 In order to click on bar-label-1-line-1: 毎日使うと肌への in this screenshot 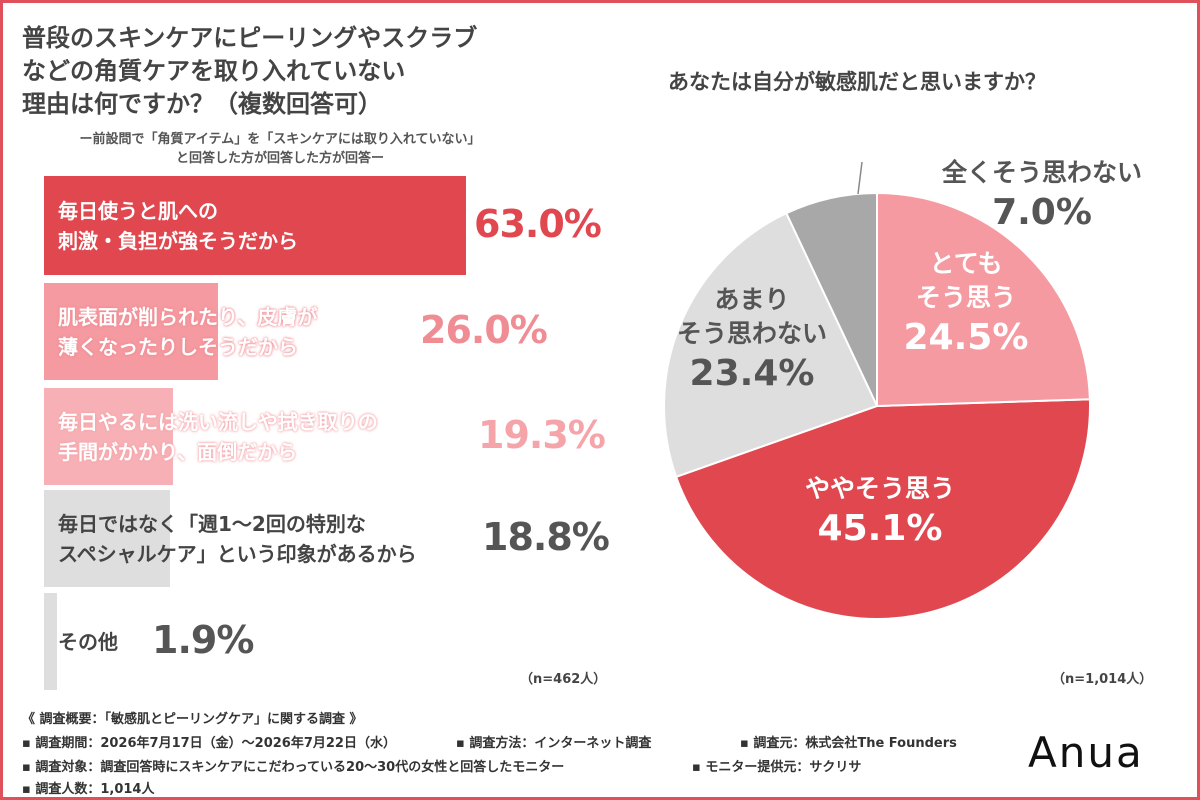, I will do `click(138, 210)`.